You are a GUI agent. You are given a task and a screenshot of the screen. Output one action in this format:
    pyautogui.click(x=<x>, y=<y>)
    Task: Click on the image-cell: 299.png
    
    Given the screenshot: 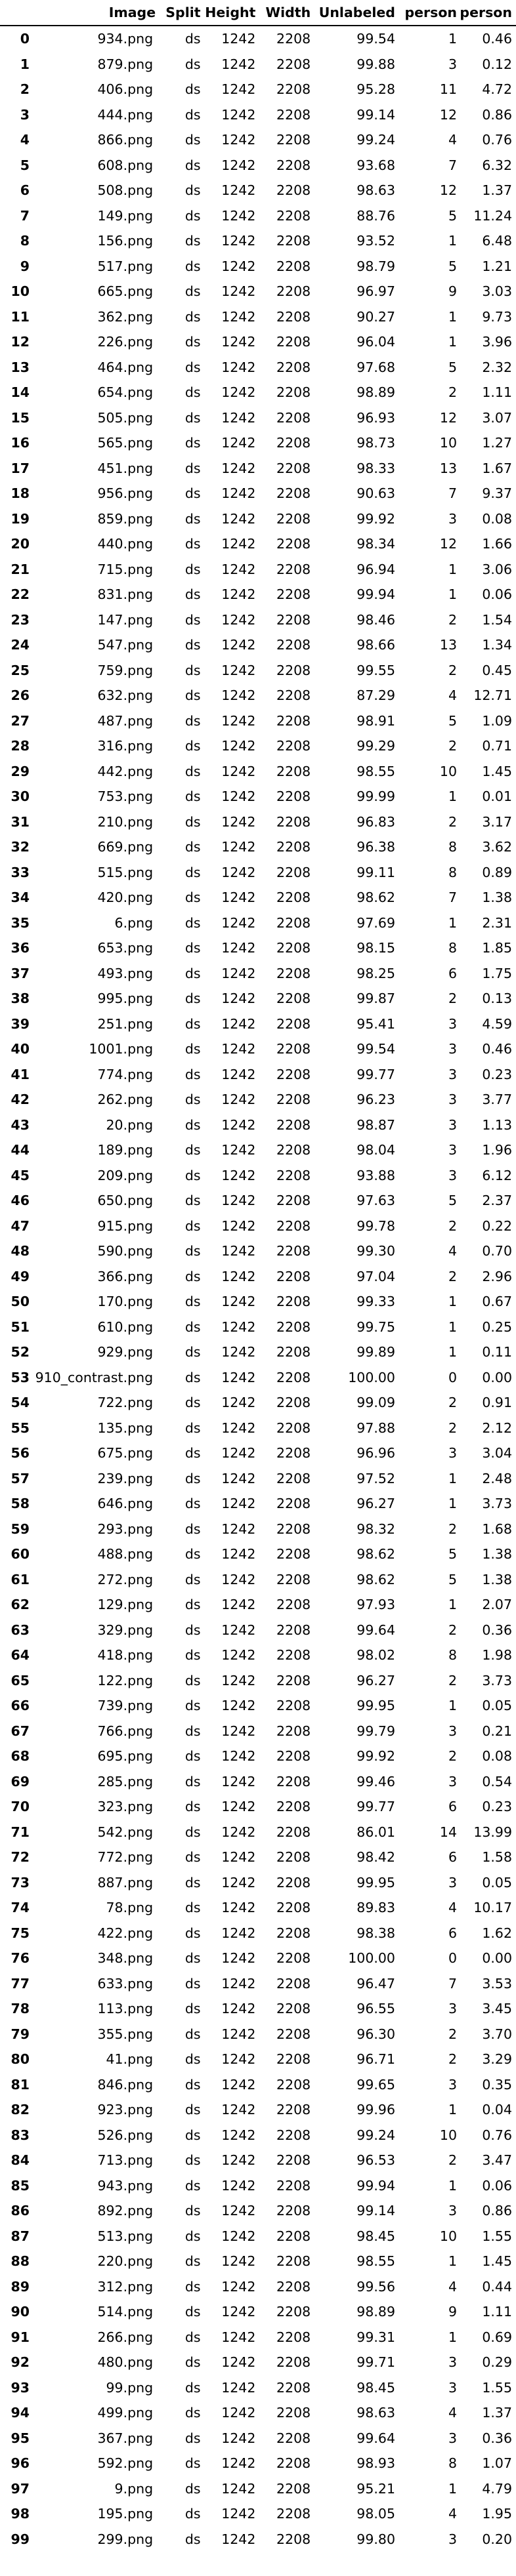 What is the action you would take?
    pyautogui.click(x=126, y=2539)
    